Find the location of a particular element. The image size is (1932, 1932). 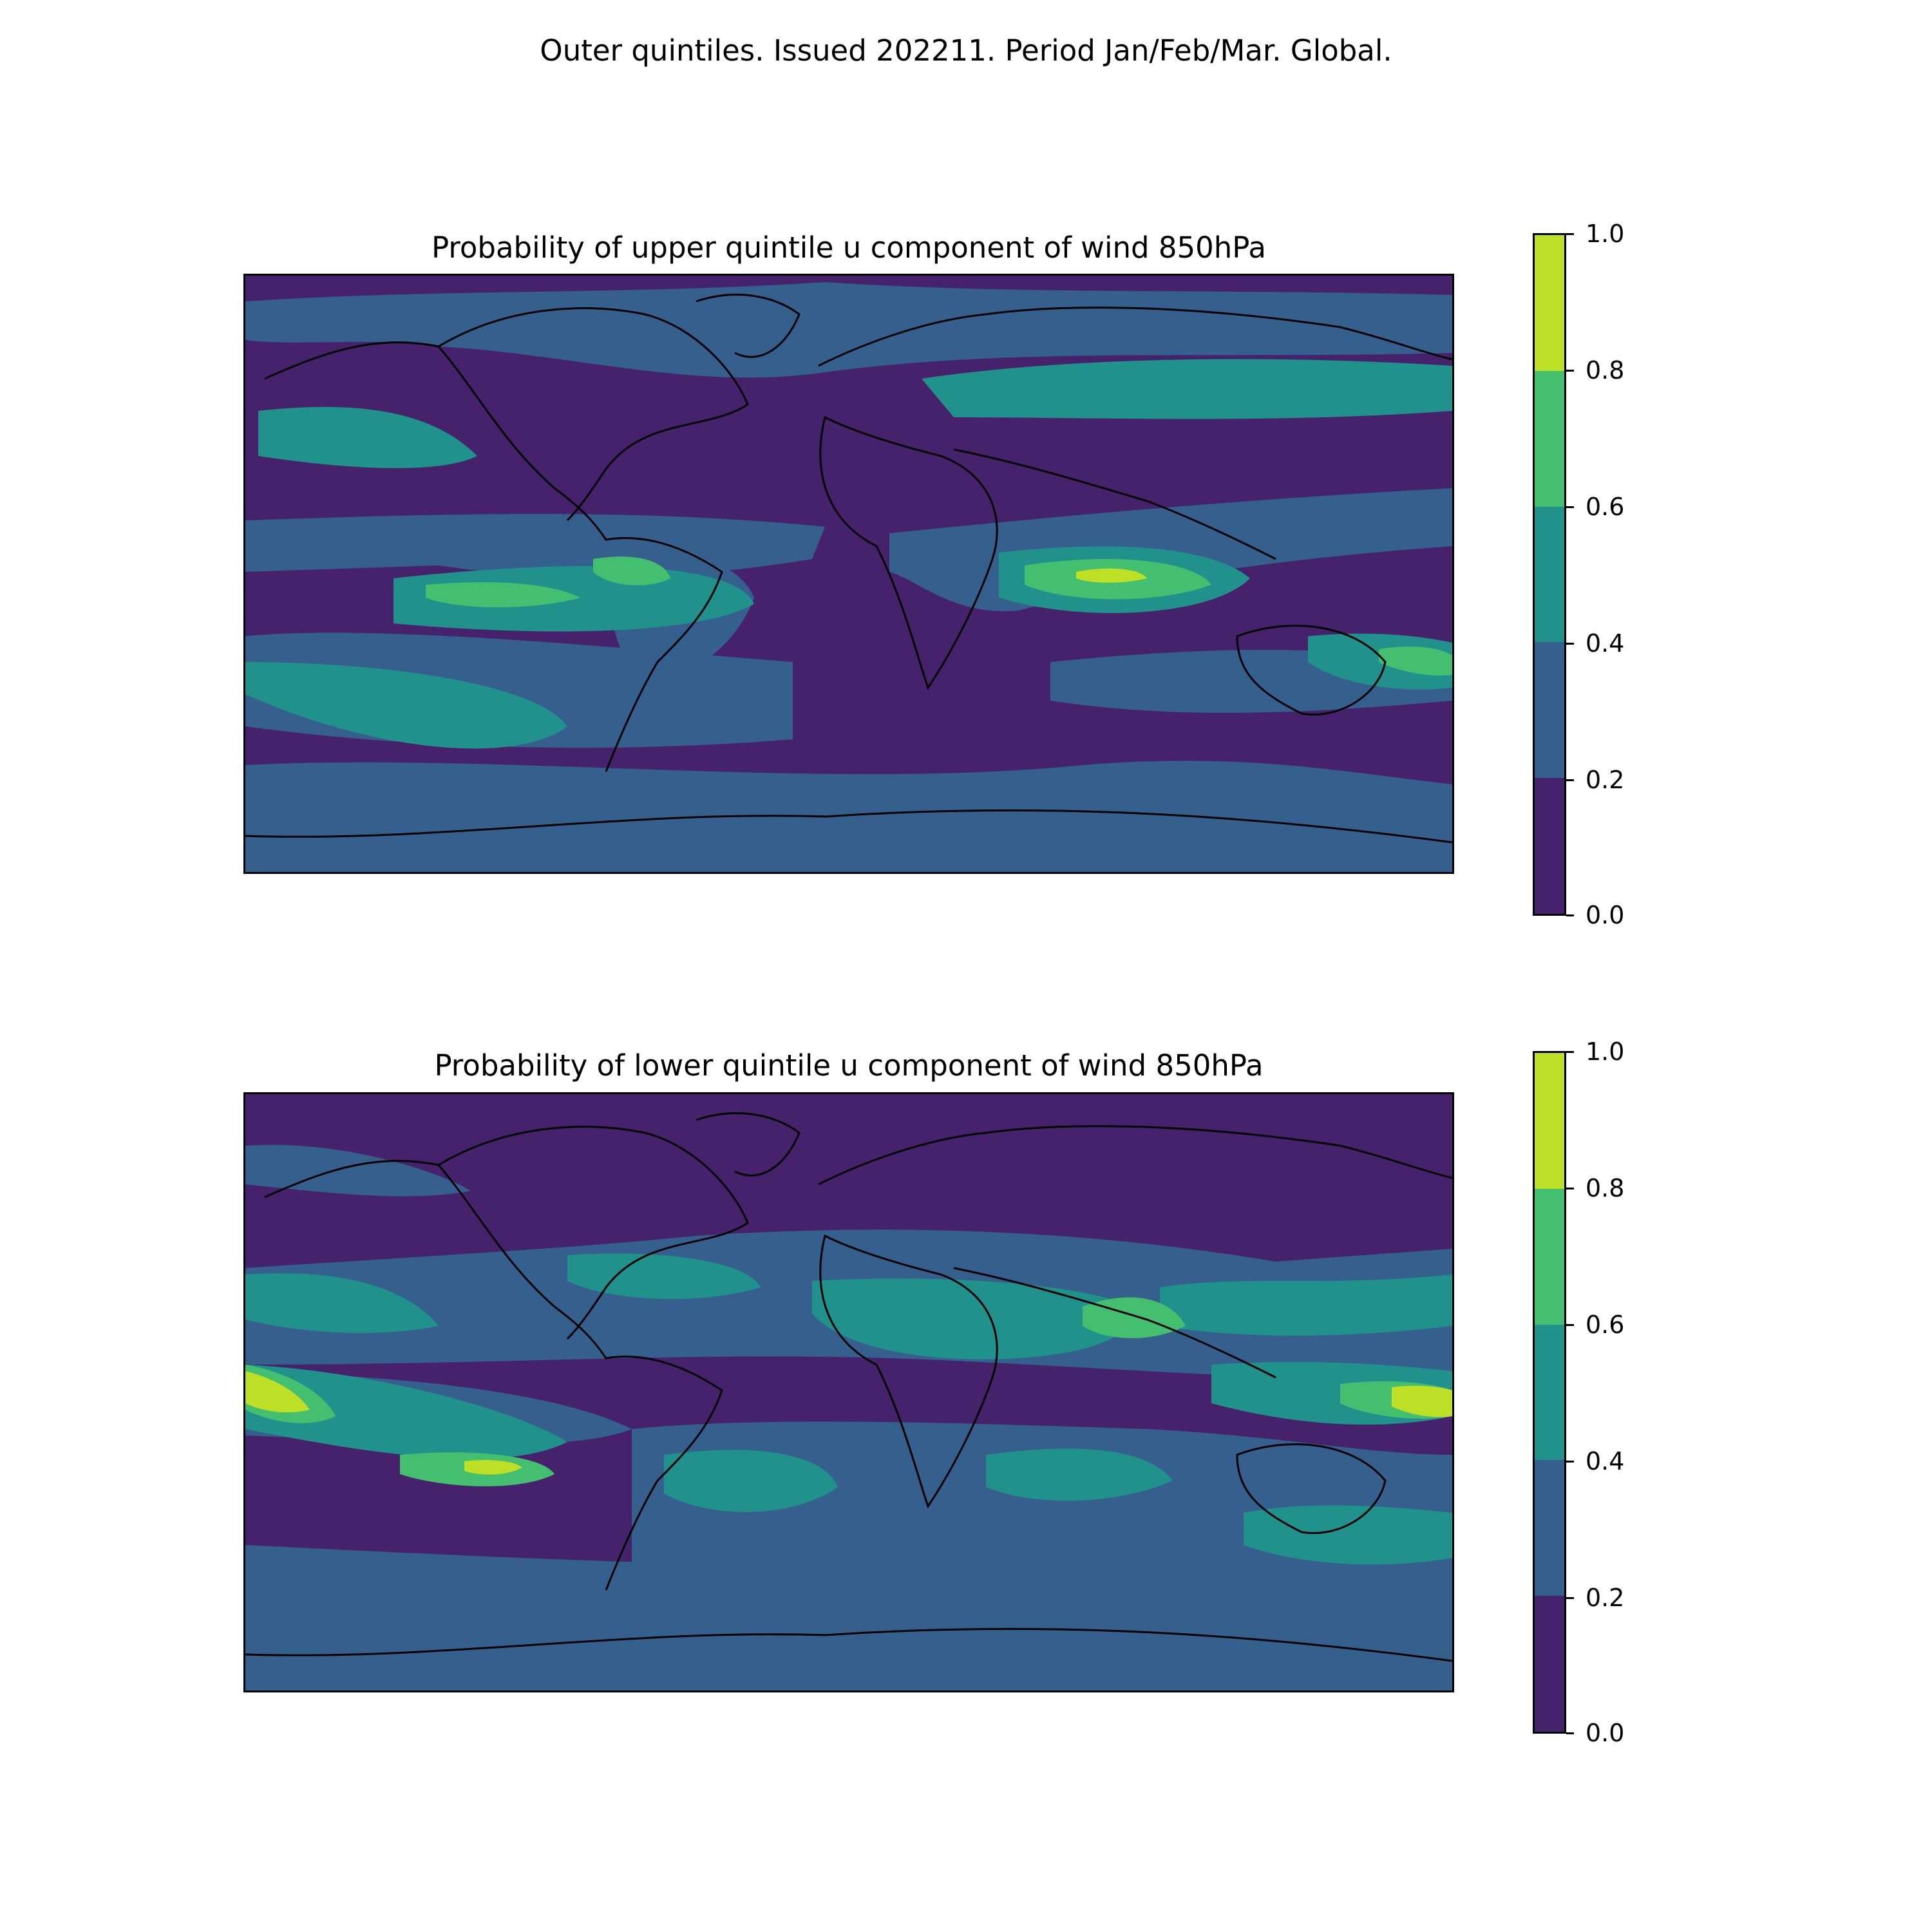

upper-colorbar is located at coordinates (1549, 574).